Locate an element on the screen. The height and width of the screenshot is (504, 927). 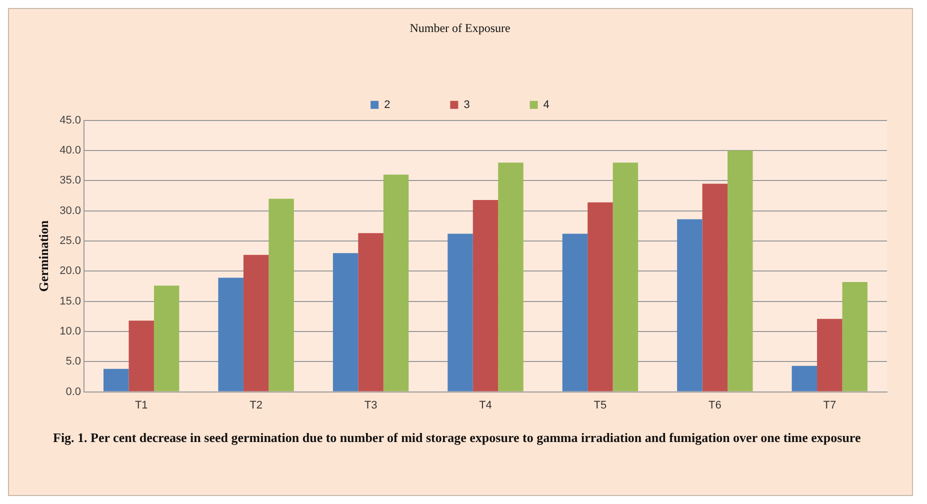
x-tick-label: T6 is located at coordinates (715, 405).